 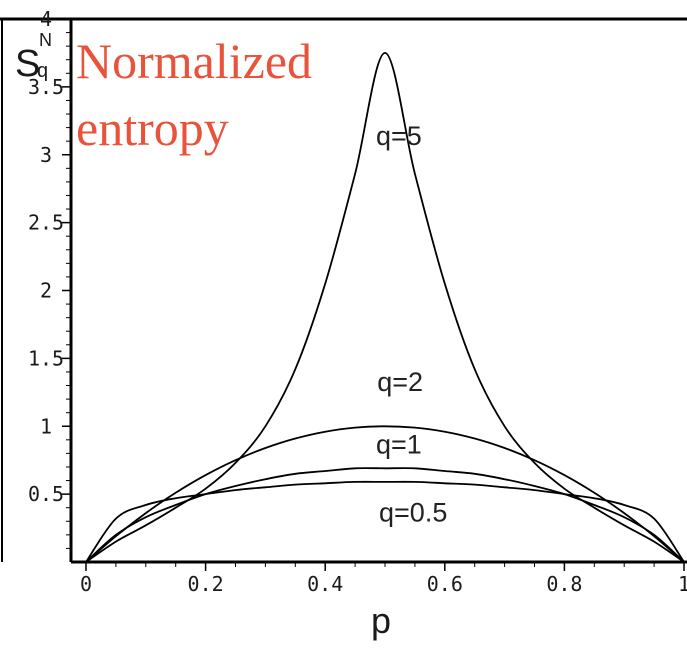 I want to click on y-tick-label: 1.5, so click(x=46, y=358).